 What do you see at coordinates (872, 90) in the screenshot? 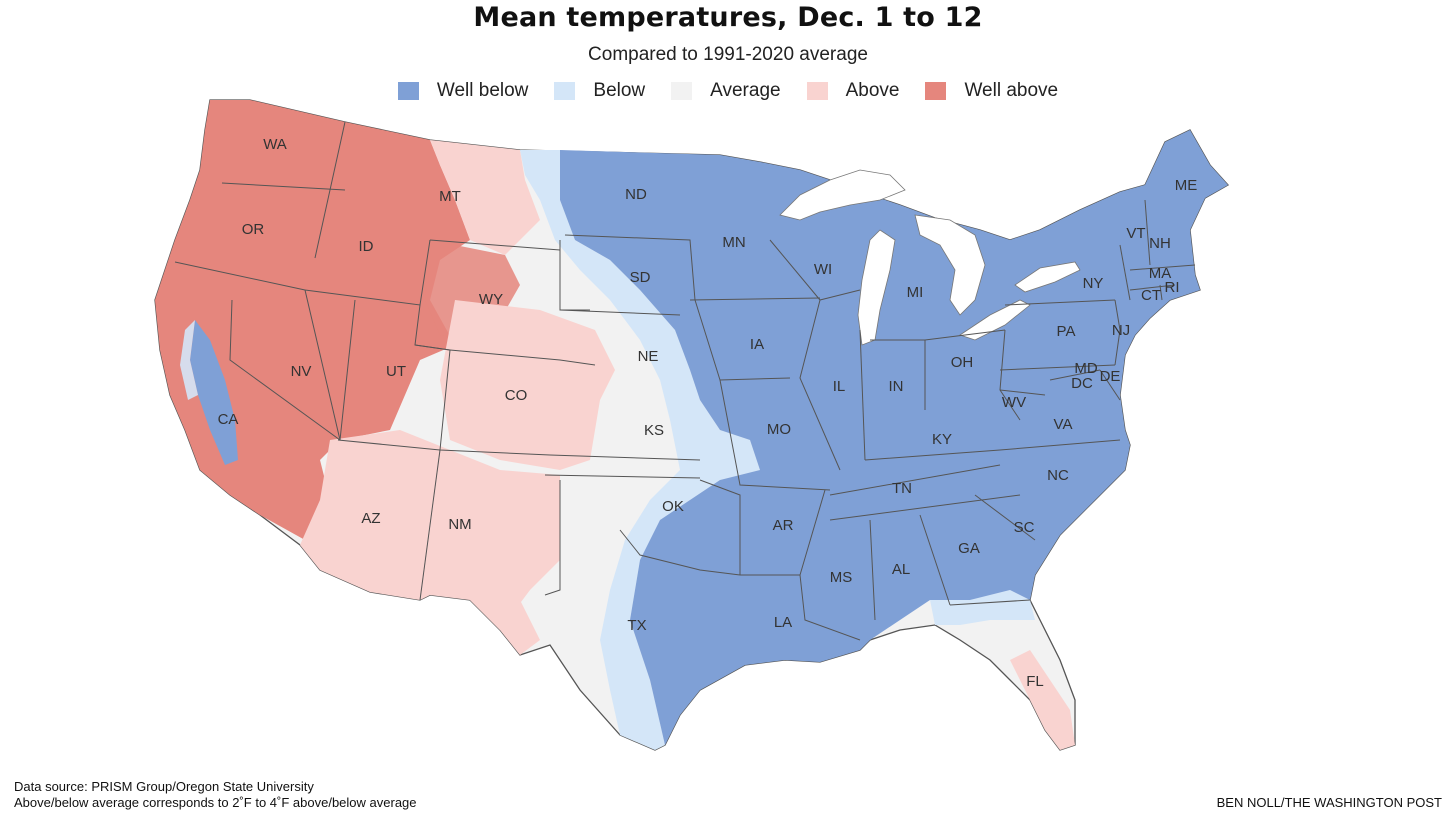
I see `legend-label-above: Above` at bounding box center [872, 90].